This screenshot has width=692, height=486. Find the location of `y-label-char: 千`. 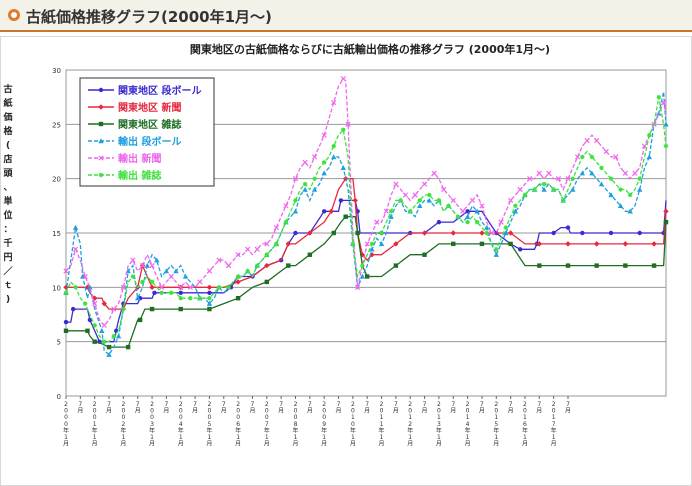

y-label-char: 千 is located at coordinates (7, 243).